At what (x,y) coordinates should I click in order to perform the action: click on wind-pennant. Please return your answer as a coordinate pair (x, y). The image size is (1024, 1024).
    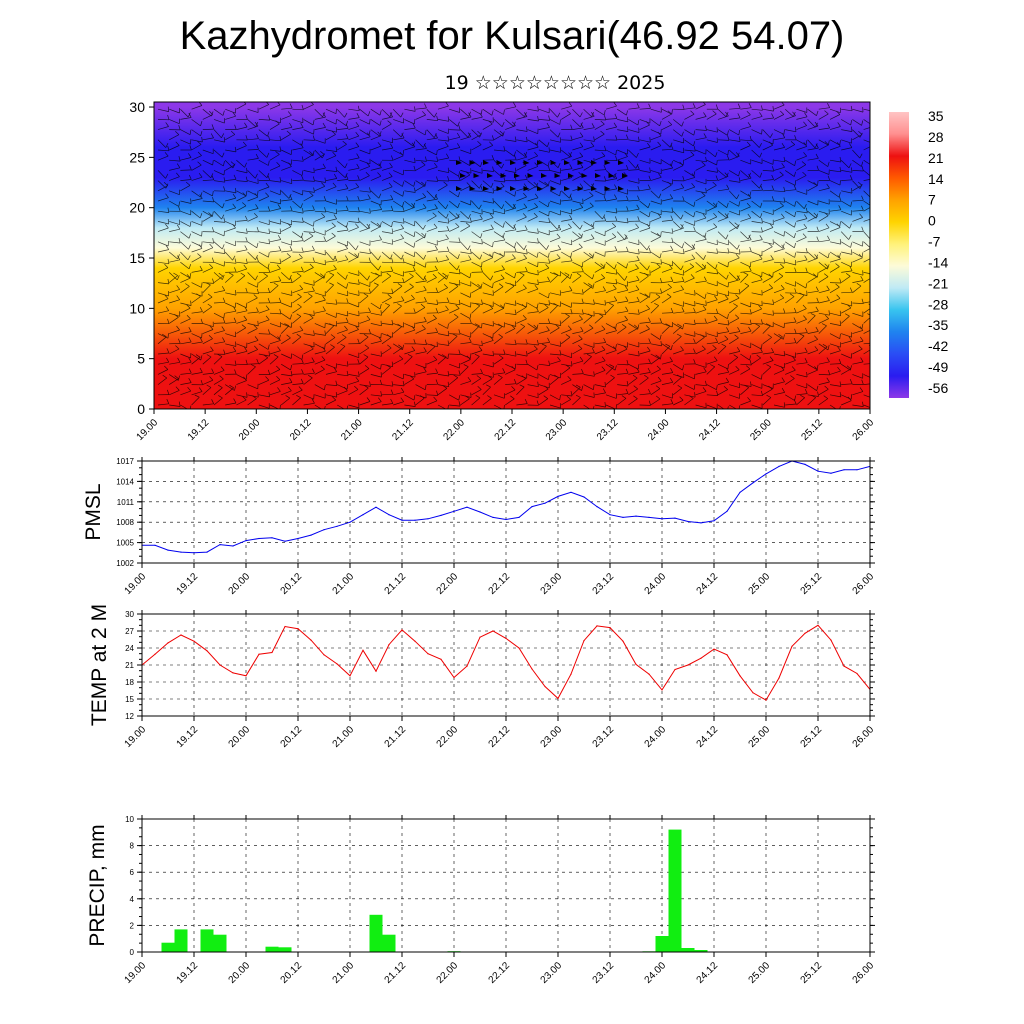
    Looking at the image, I should click on (621, 162).